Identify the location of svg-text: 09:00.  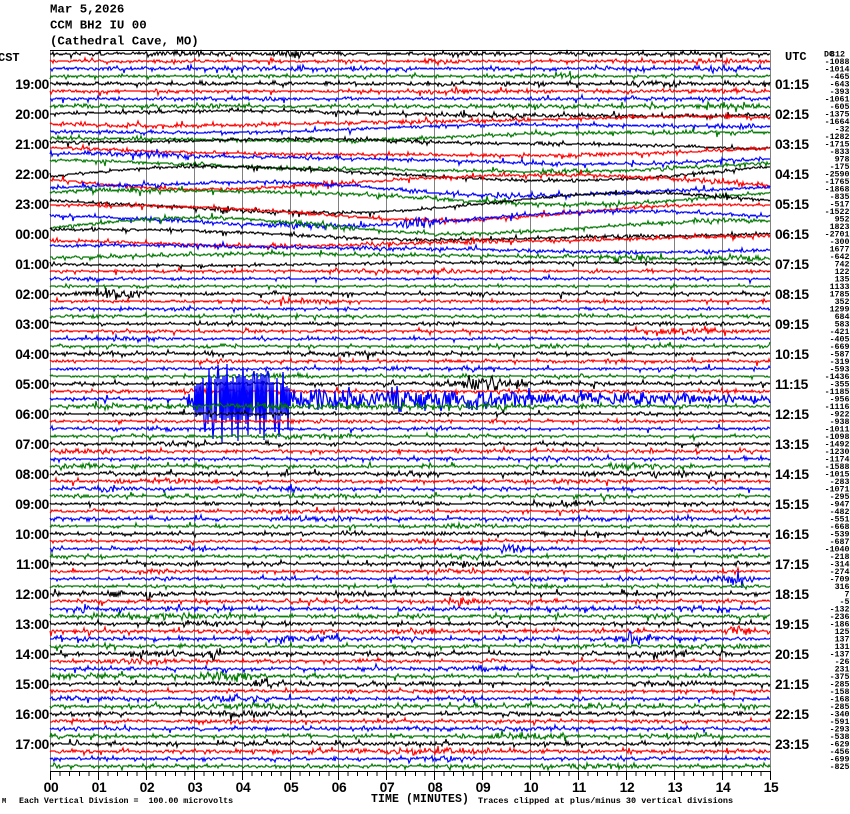
(32, 504).